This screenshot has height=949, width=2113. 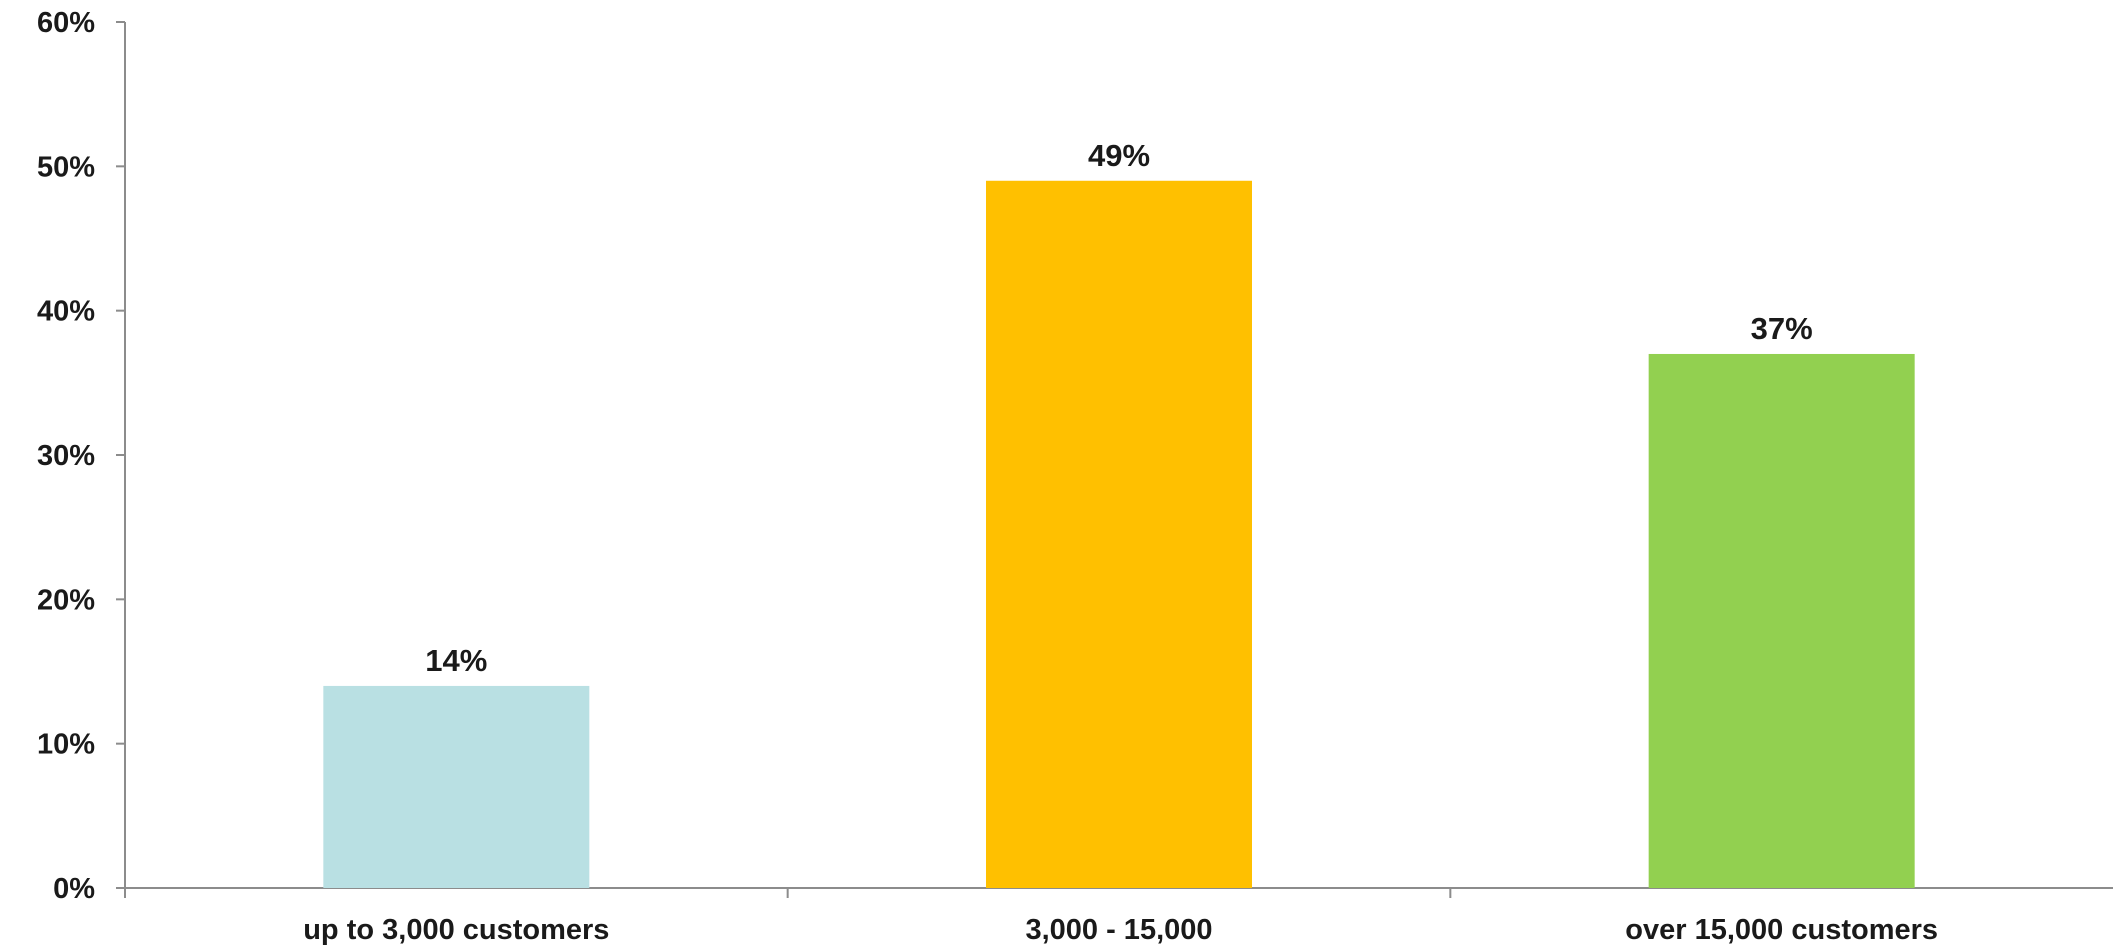 What do you see at coordinates (1782, 328) in the screenshot?
I see `bar-value-label: 37%` at bounding box center [1782, 328].